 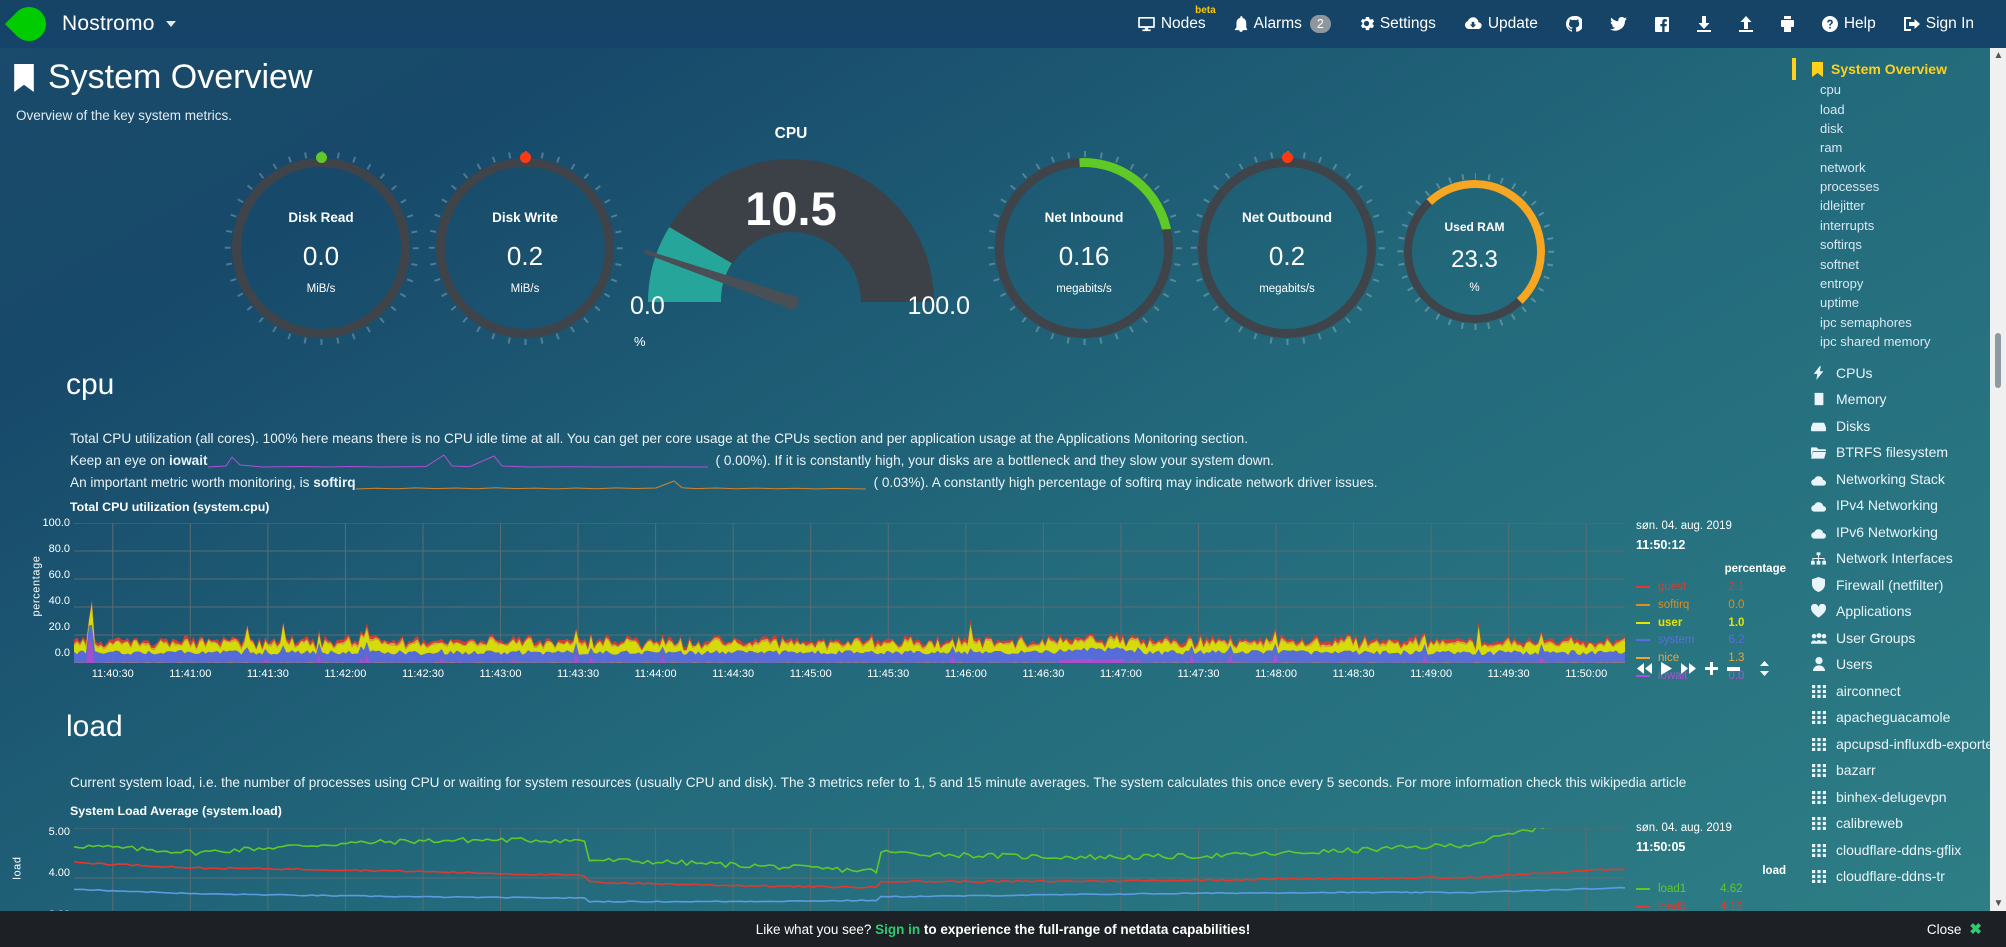 I want to click on sidebar-item-user-groups: User Groups, so click(x=1898, y=638).